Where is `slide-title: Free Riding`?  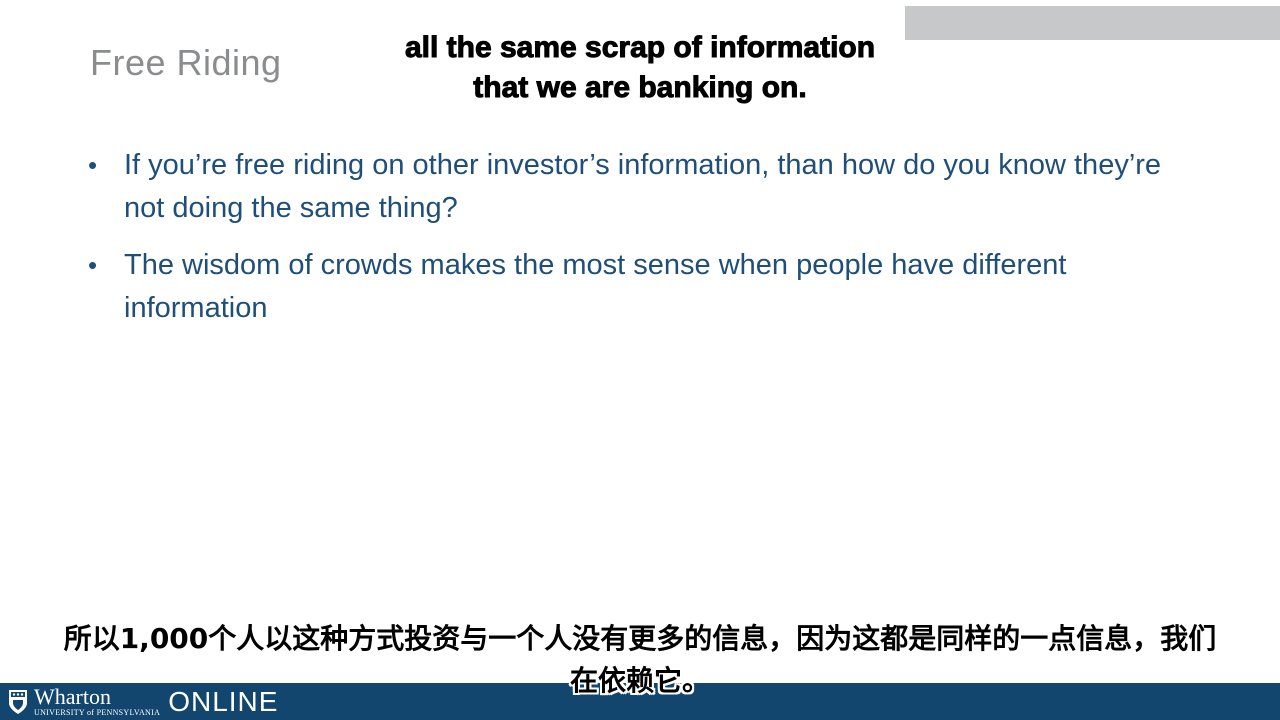
slide-title: Free Riding is located at coordinates (186, 62).